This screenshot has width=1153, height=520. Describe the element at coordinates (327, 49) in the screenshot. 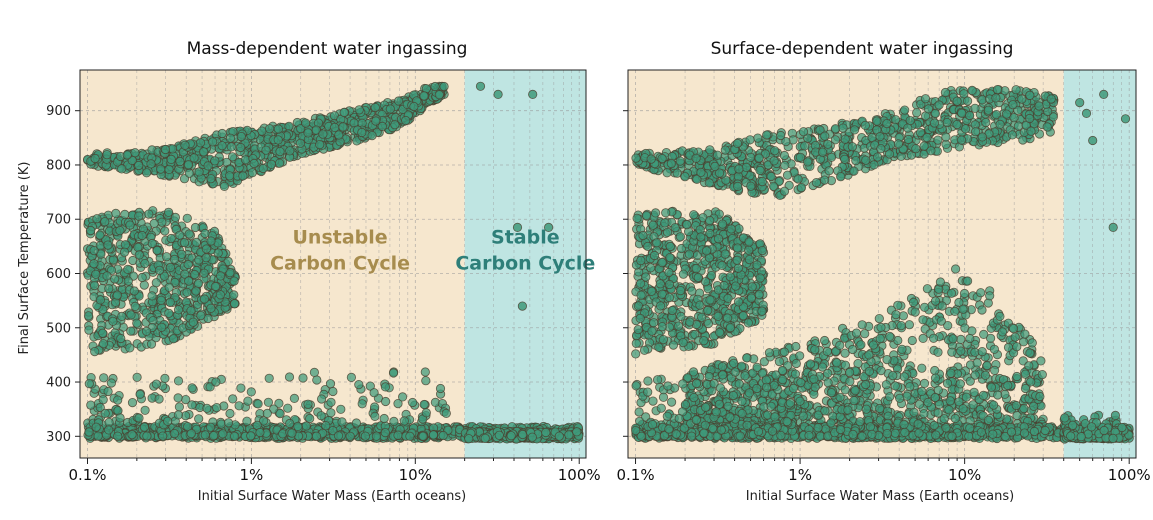

I see `left-chart-title: Mass-dependent water ingassing` at that location.